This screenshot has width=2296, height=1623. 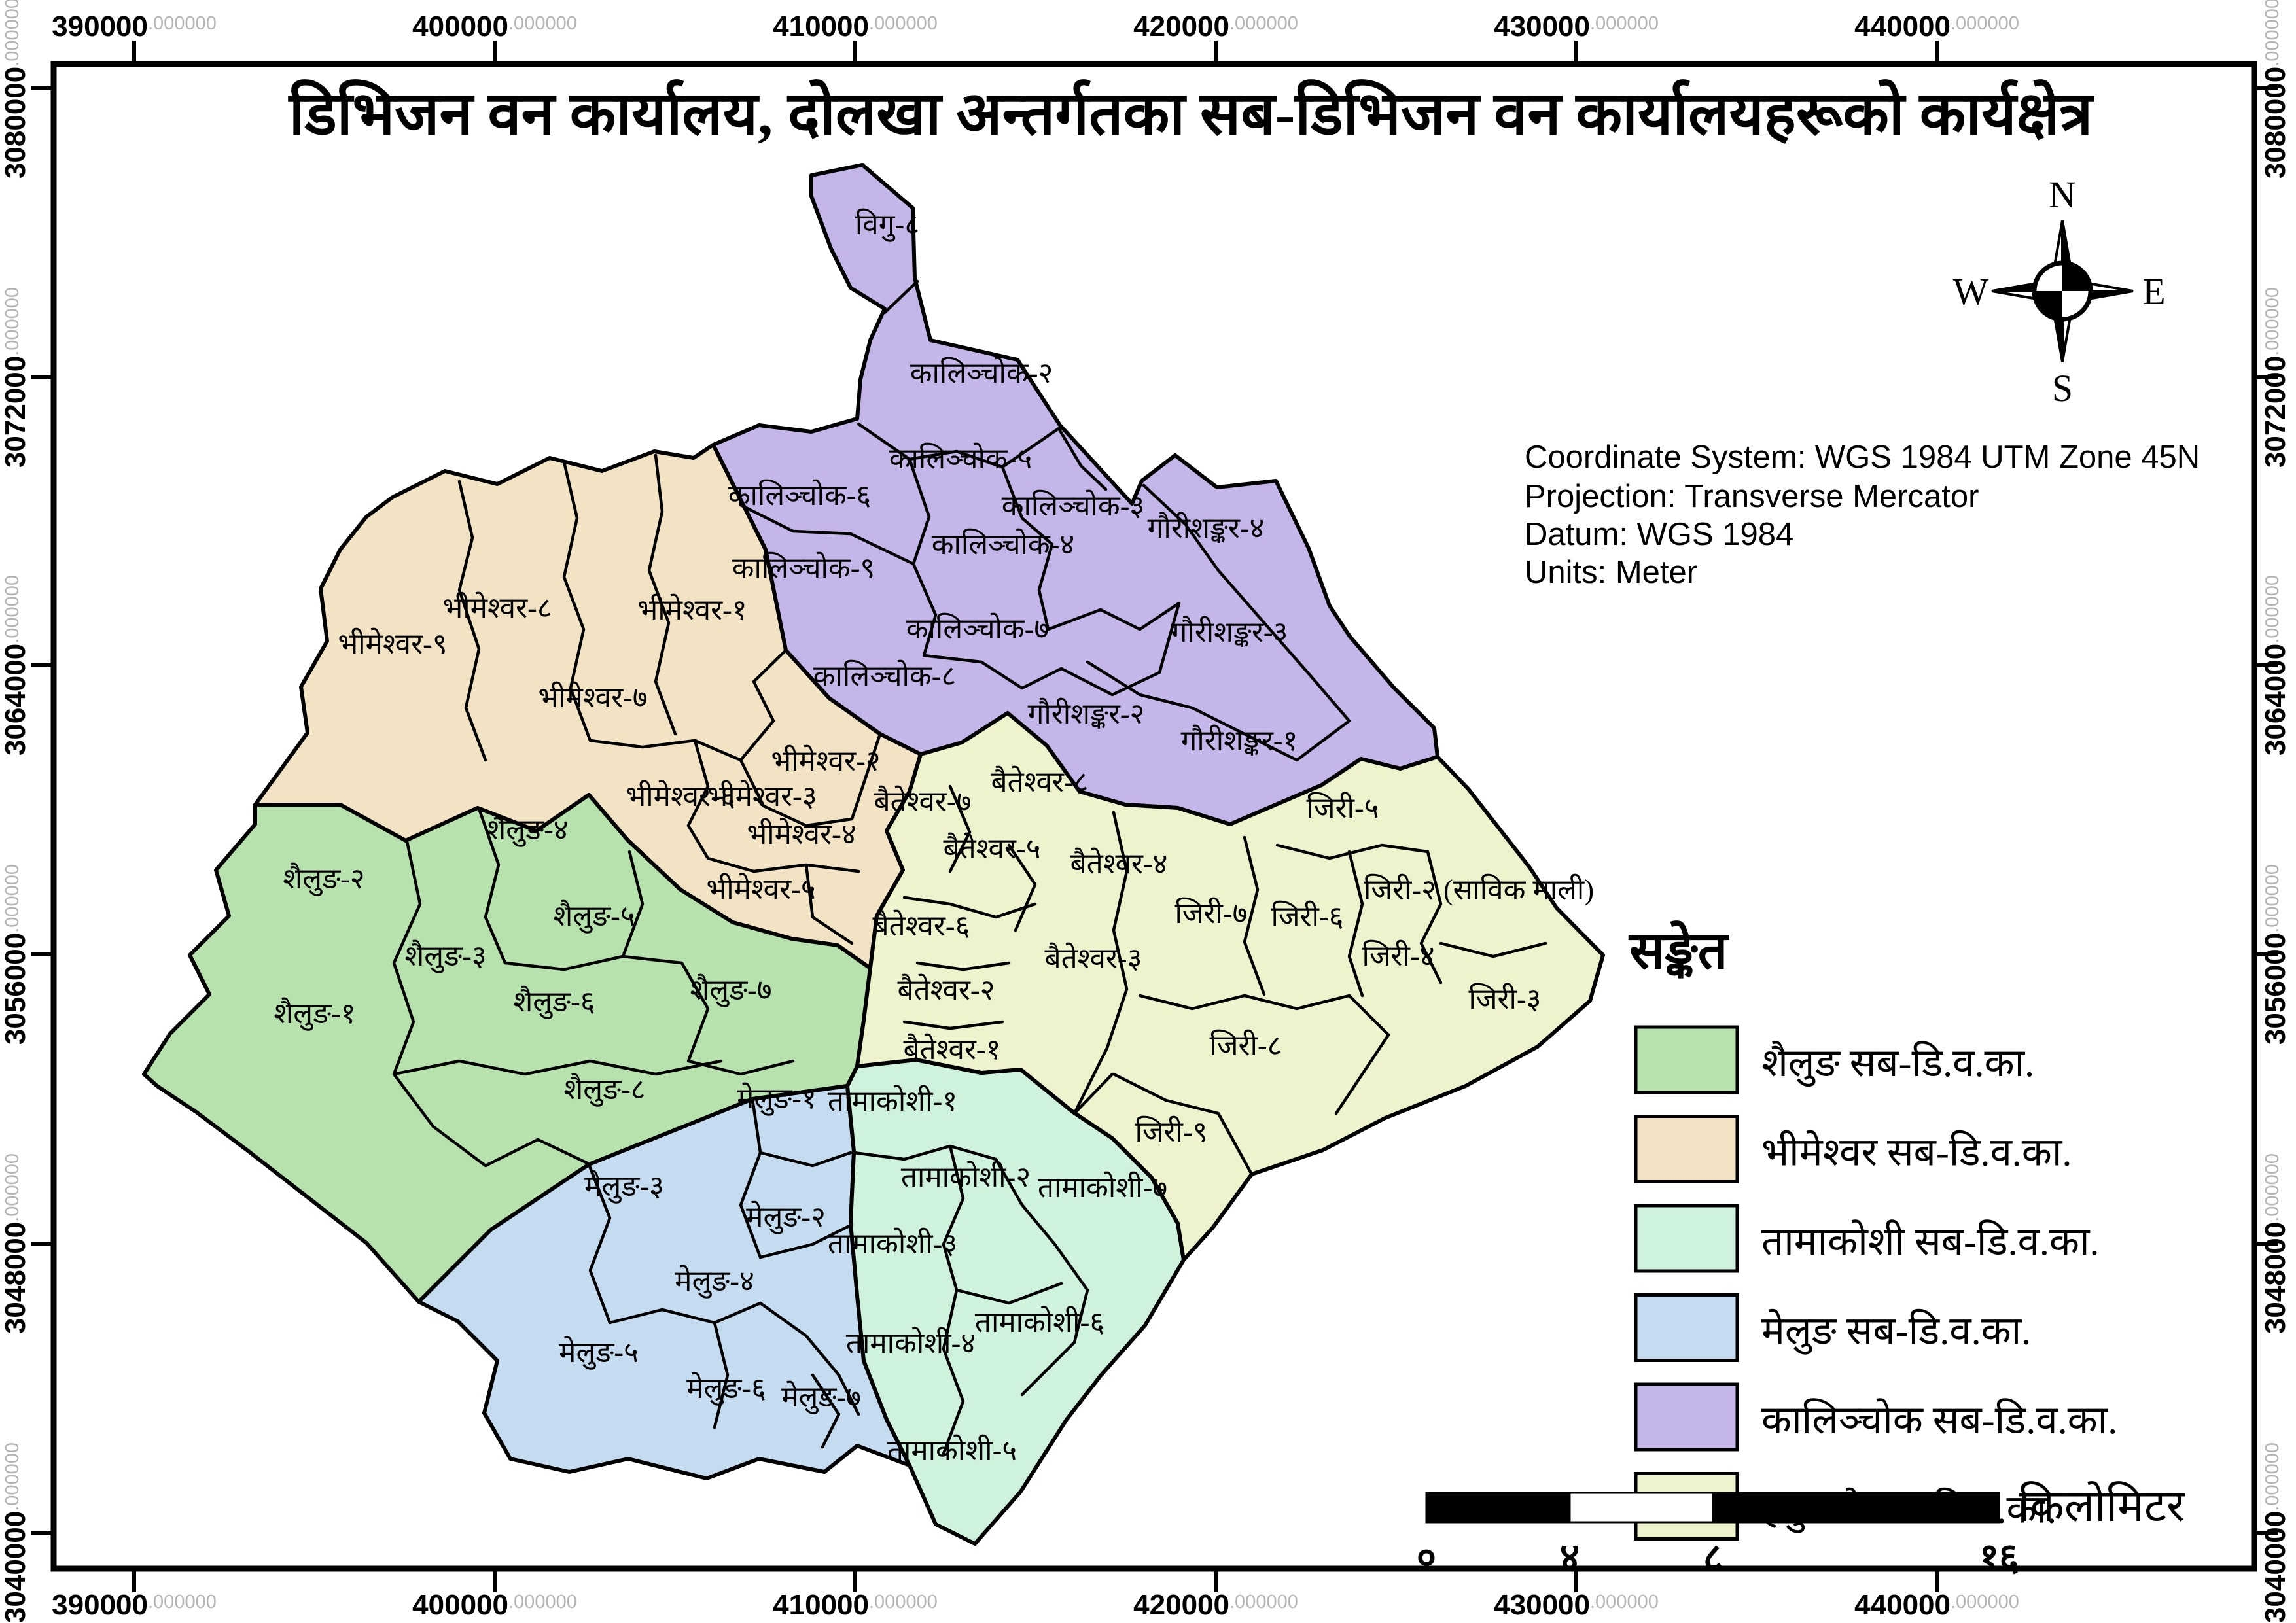 I want to click on axis-label: 420000.000000, so click(x=1216, y=1605).